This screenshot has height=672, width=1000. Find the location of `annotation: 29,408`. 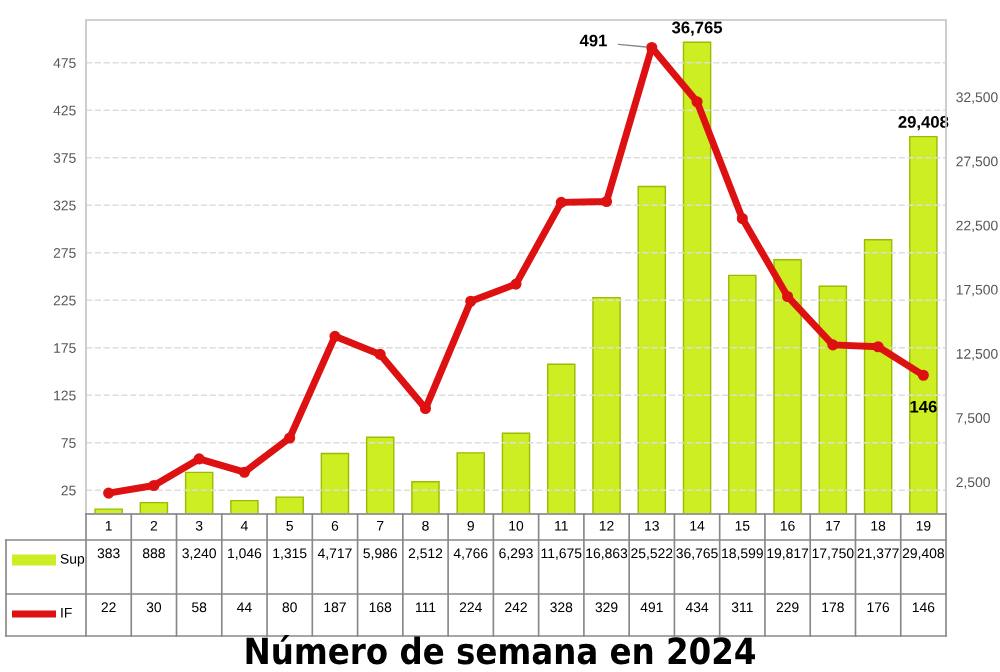

annotation: 29,408 is located at coordinates (923, 123).